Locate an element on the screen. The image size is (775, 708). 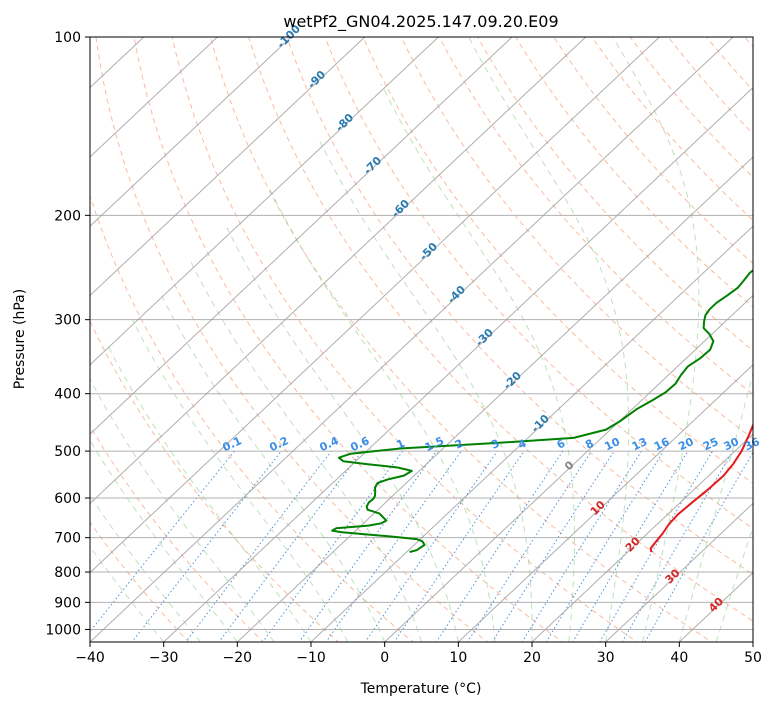
isotherm-label: 40 is located at coordinates (716, 605).